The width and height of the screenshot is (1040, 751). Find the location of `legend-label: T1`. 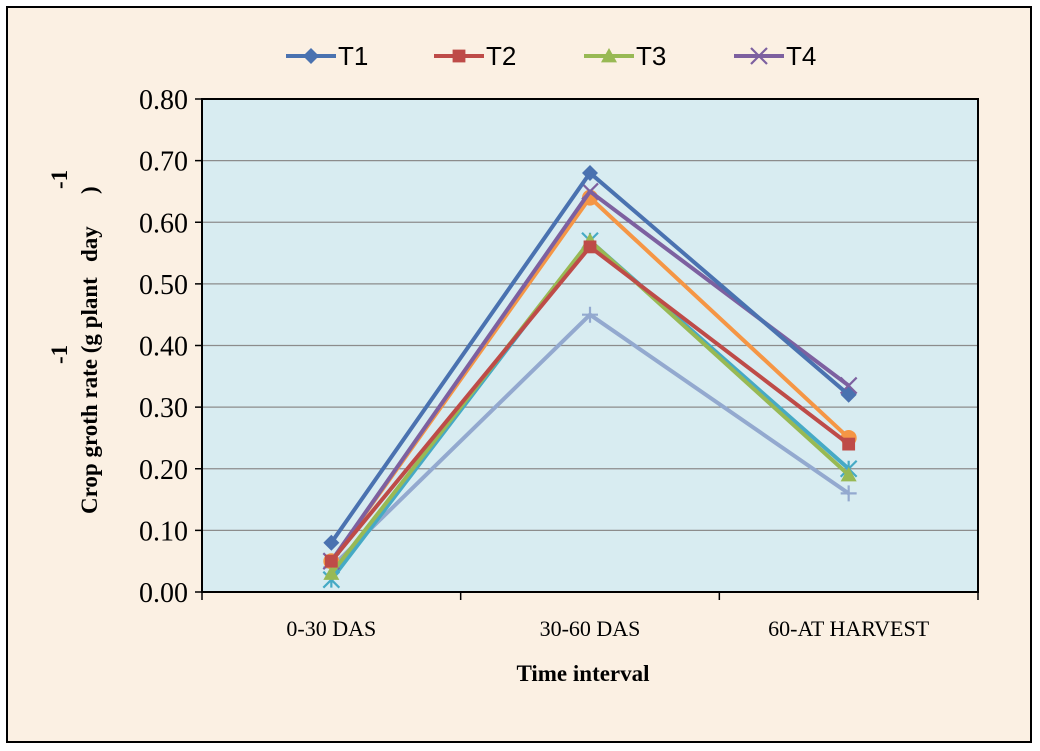

legend-label: T1 is located at coordinates (353, 56).